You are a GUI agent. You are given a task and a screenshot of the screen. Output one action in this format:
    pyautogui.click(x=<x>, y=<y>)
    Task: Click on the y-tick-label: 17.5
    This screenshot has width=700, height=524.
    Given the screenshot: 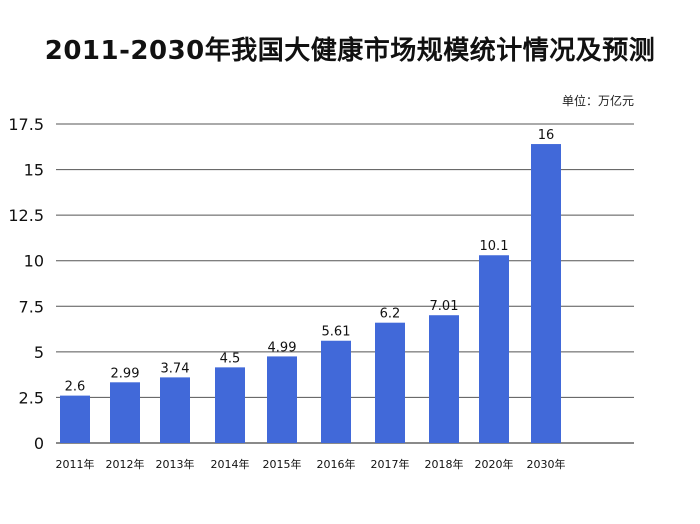 What is the action you would take?
    pyautogui.click(x=26, y=124)
    